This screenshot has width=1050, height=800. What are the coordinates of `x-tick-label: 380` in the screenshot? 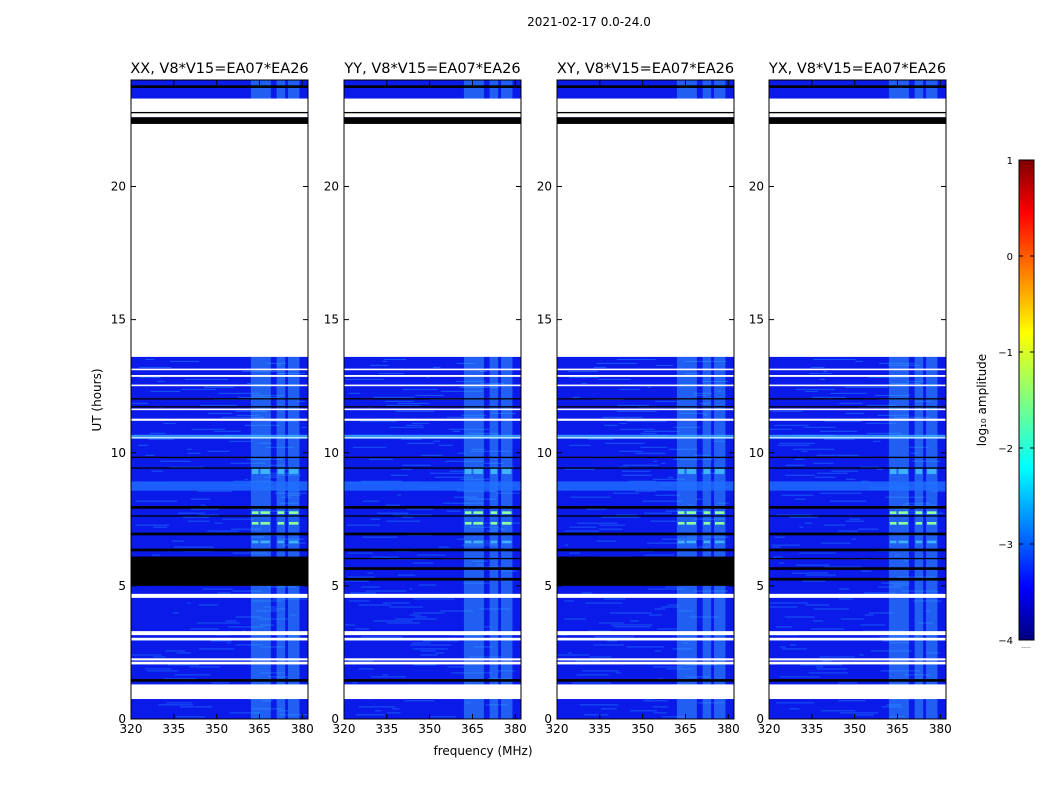 It's located at (940, 729).